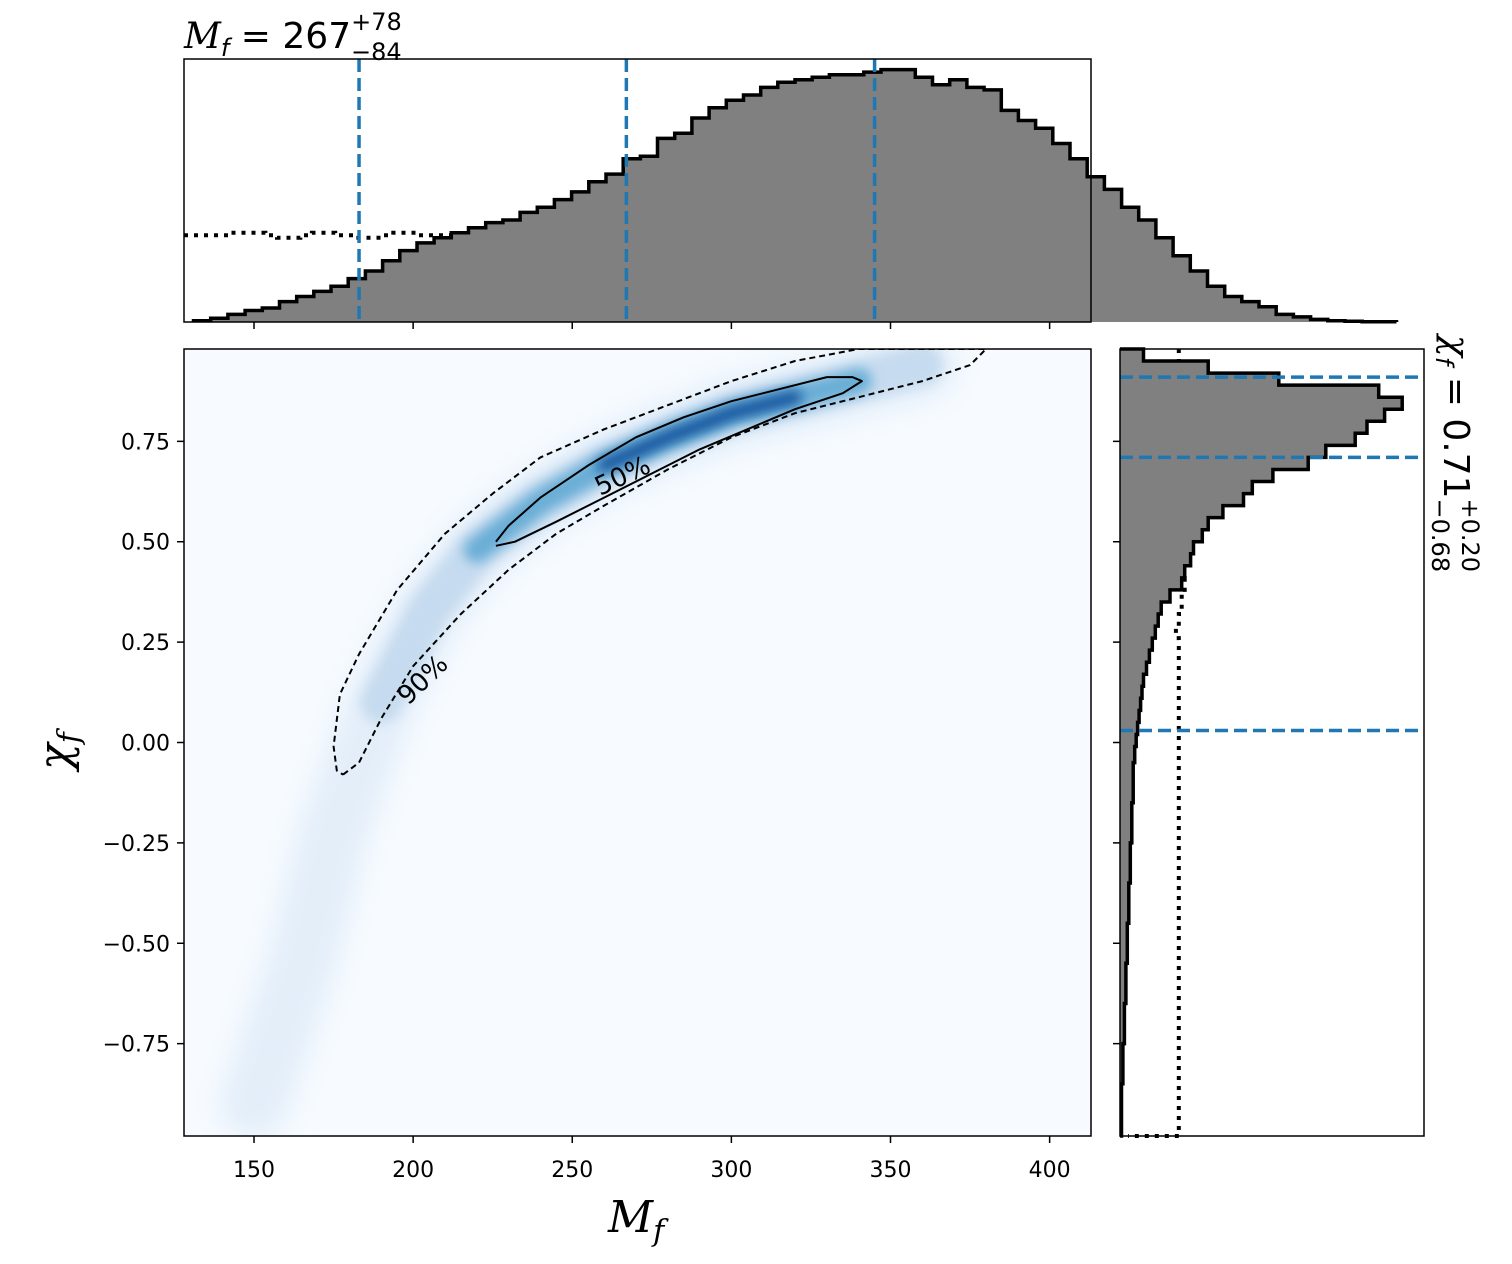  What do you see at coordinates (1116, 742) in the screenshot?
I see `right-y-ticks` at bounding box center [1116, 742].